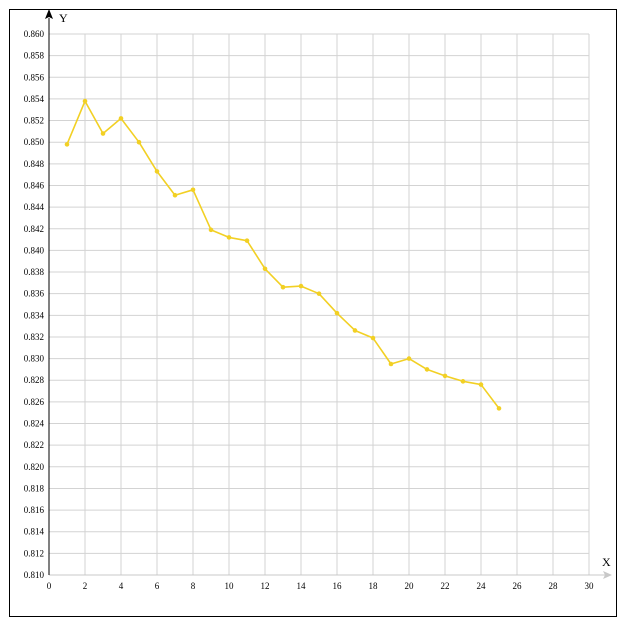 Image resolution: width=627 pixels, height=630 pixels. What do you see at coordinates (34, 272) in the screenshot?
I see `y-tick-label: 0.838` at bounding box center [34, 272].